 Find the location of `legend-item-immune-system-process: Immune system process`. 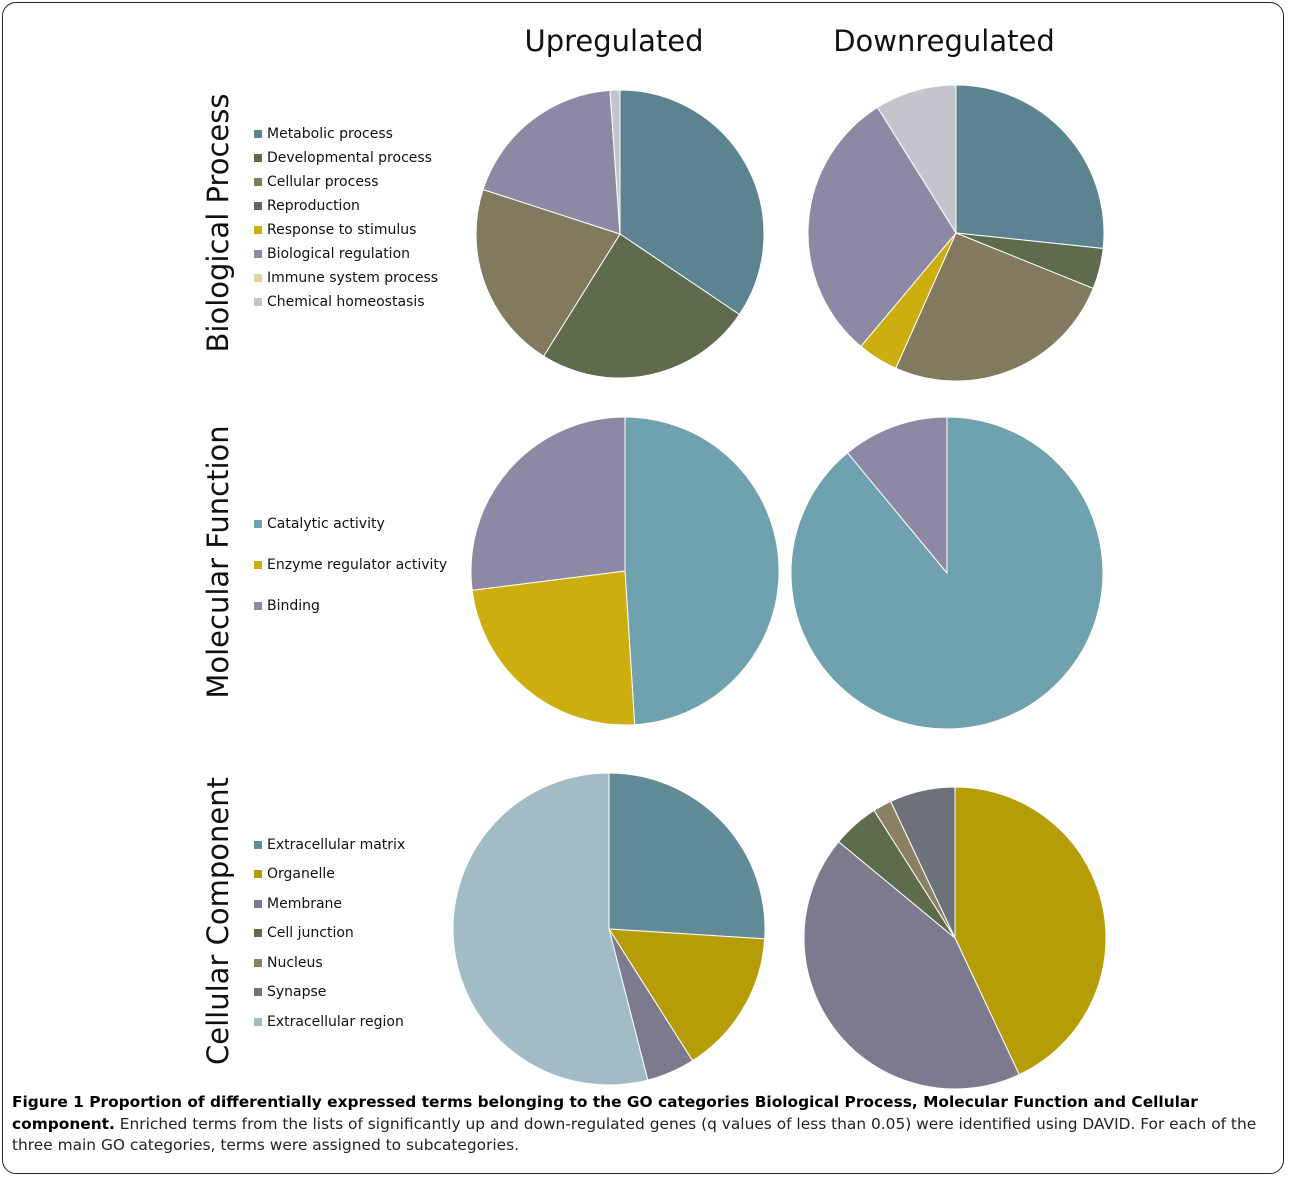

legend-item-immune-system-process: Immune system process is located at coordinates (346, 278).